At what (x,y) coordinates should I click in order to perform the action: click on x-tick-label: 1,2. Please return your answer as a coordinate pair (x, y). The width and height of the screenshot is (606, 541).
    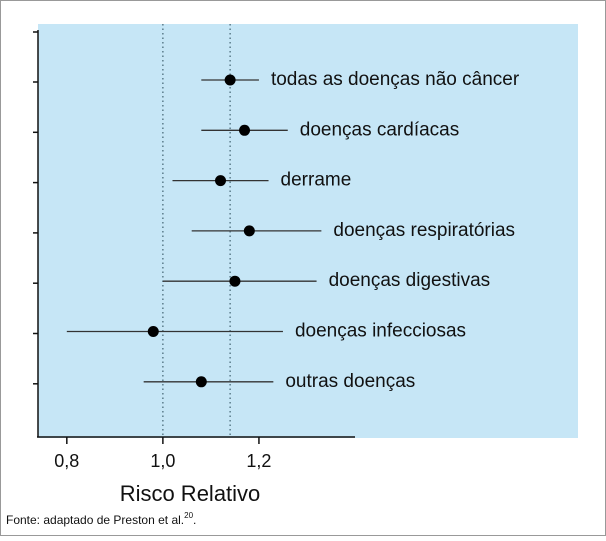
    Looking at the image, I should click on (258, 461).